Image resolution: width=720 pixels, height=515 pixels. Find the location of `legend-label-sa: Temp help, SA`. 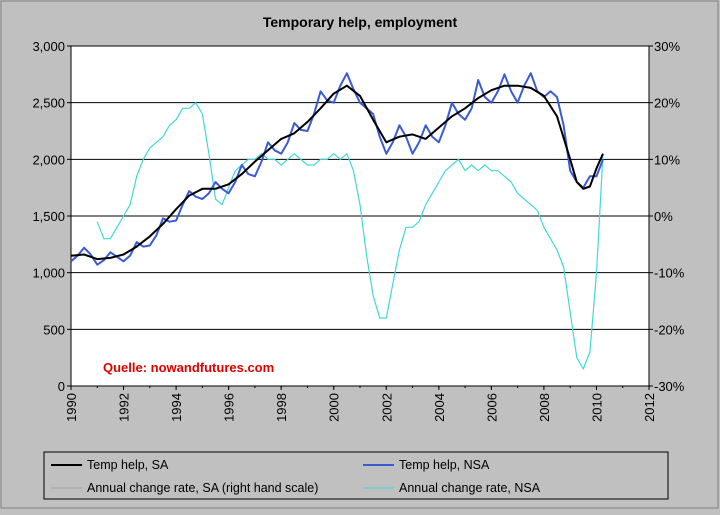

legend-label-sa: Temp help, SA is located at coordinates (128, 465).